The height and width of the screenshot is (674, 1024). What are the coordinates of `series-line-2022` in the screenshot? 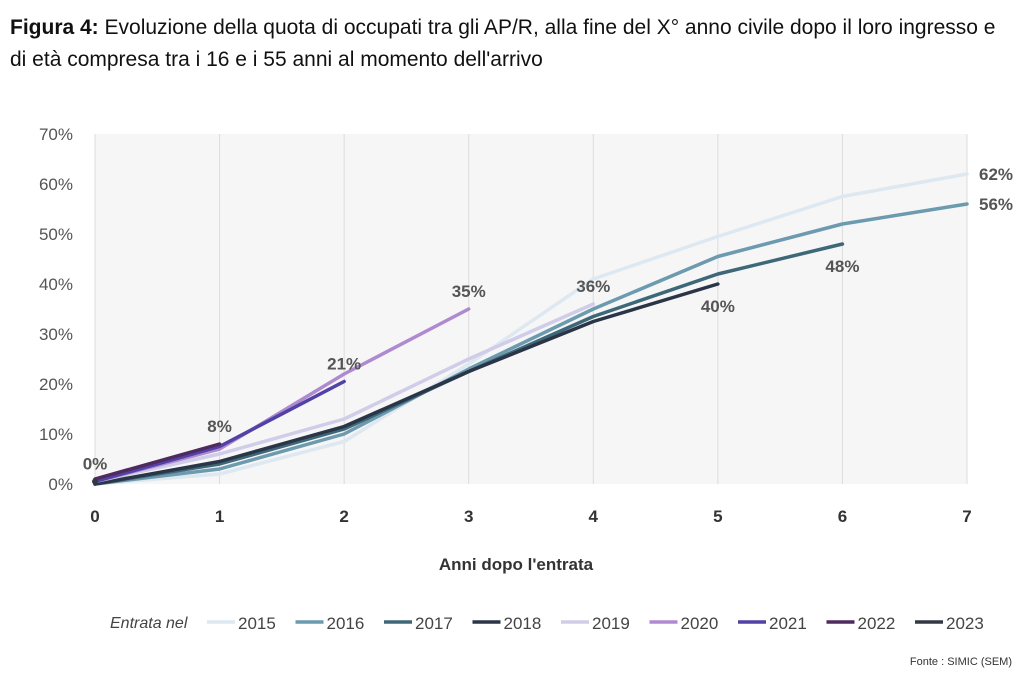 It's located at (157, 461).